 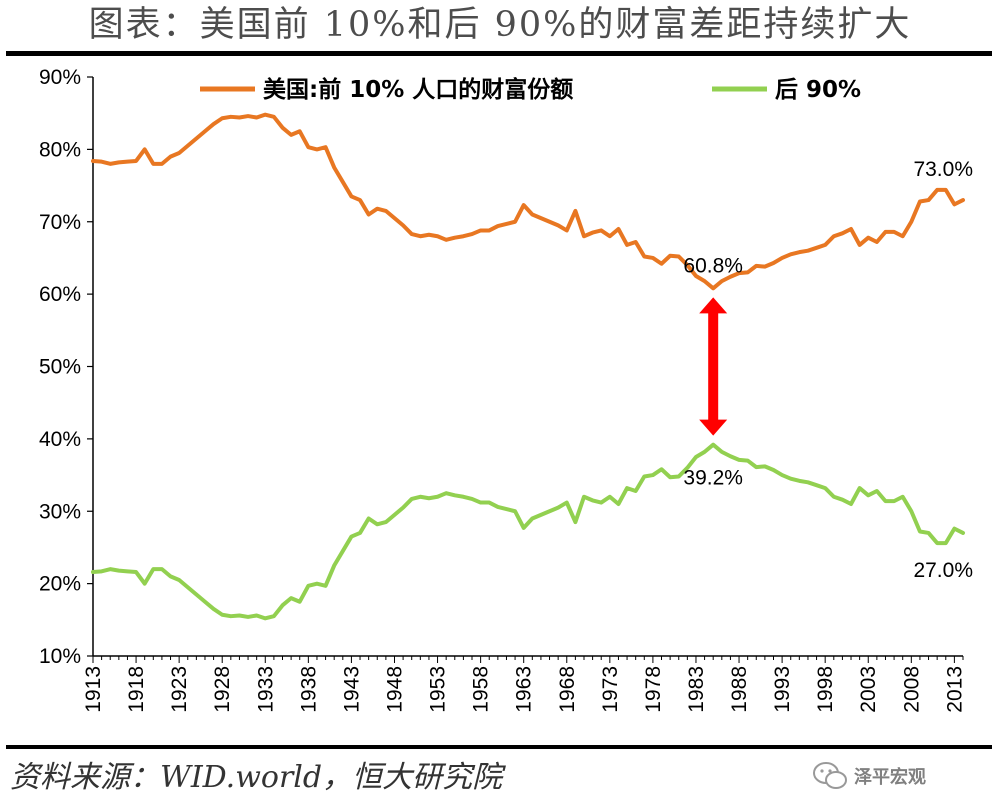 I want to click on x-tick-label: 1968, so click(x=567, y=689).